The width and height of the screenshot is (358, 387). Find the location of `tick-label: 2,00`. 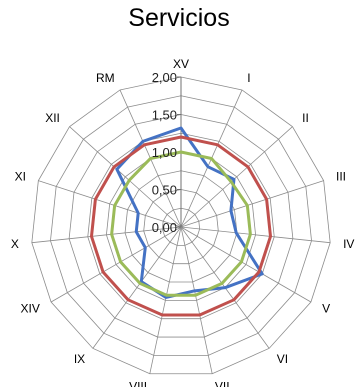

tick-label: 2,00 is located at coordinates (164, 77).